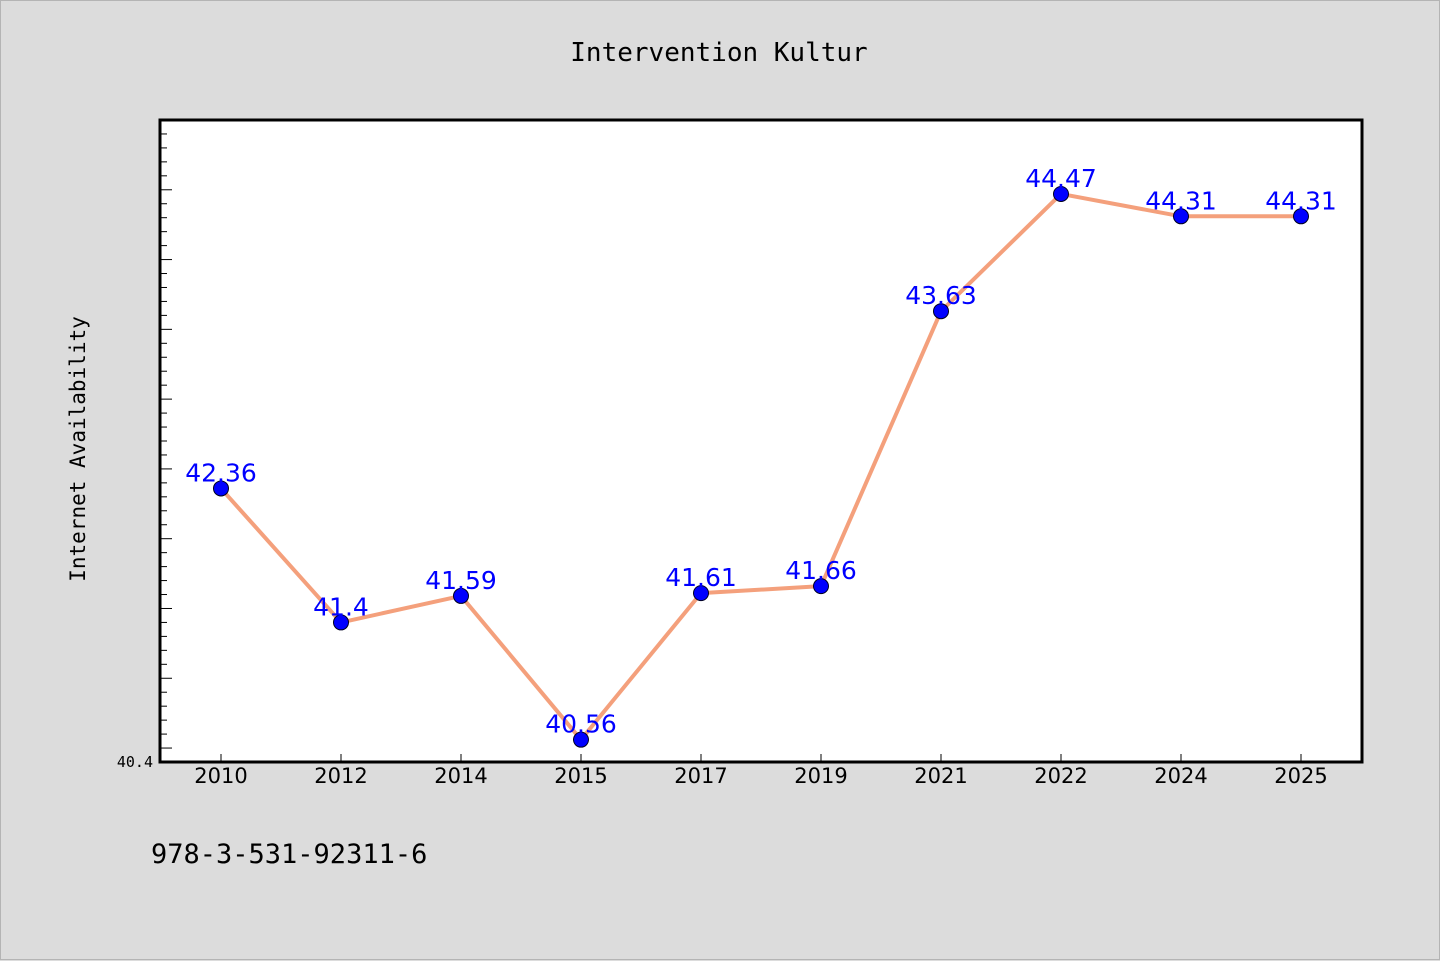  What do you see at coordinates (701, 577) in the screenshot?
I see `data-label: 41.61` at bounding box center [701, 577].